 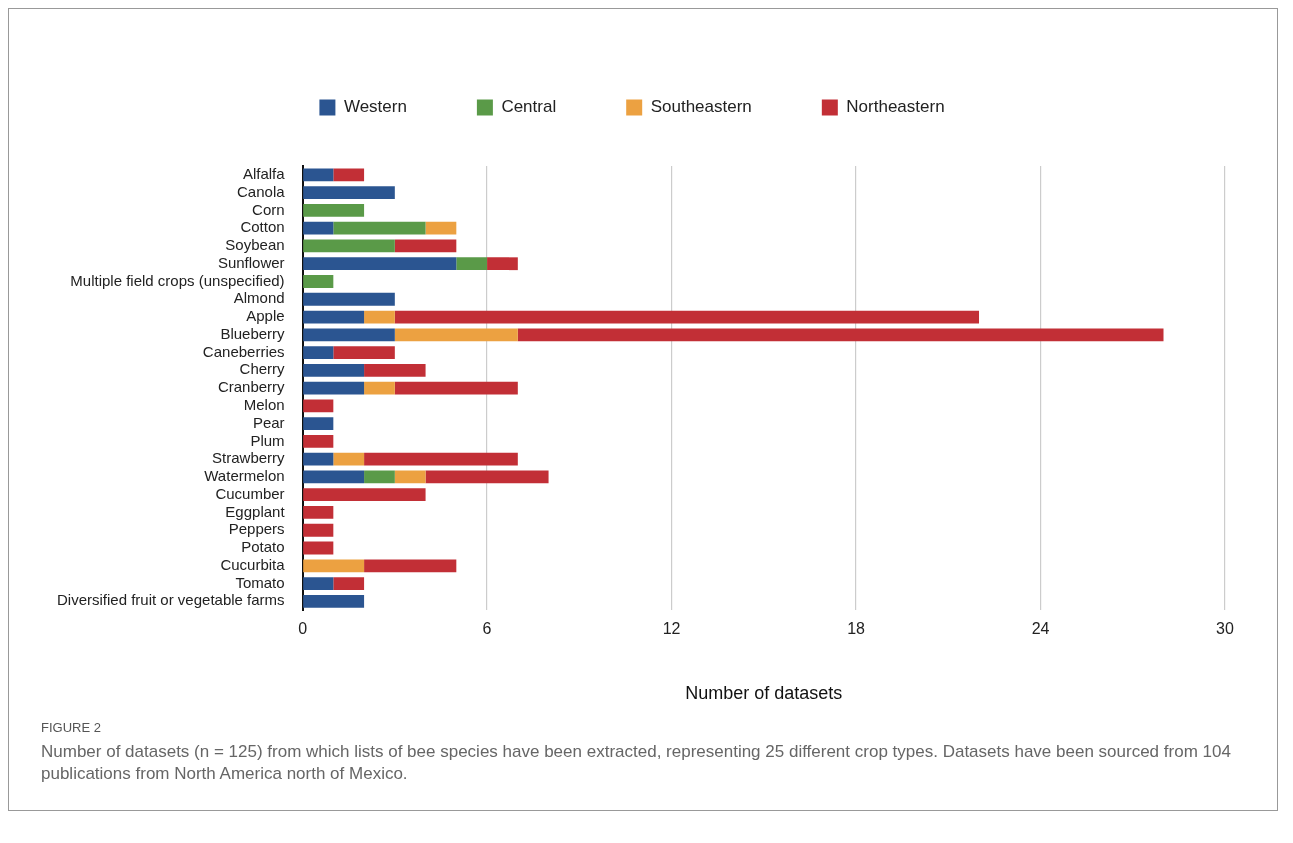 I want to click on y-tick-label: Diversified fruit or vegetable farms, so click(x=170, y=600).